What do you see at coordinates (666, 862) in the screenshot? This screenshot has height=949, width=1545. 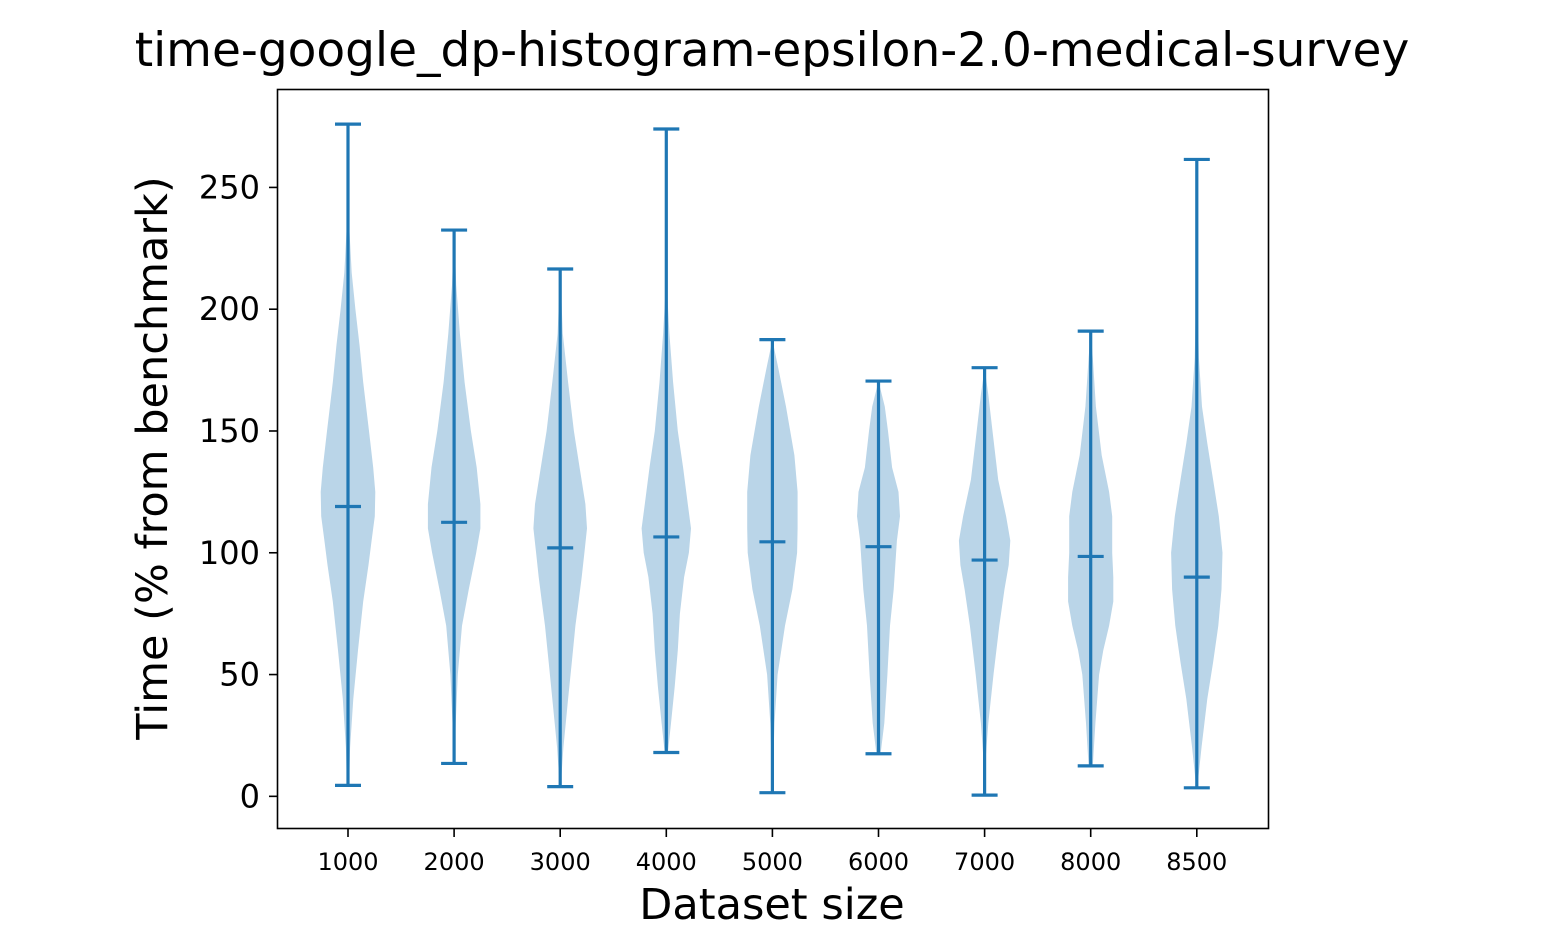 I see `x-tick-label-4000: 4000` at bounding box center [666, 862].